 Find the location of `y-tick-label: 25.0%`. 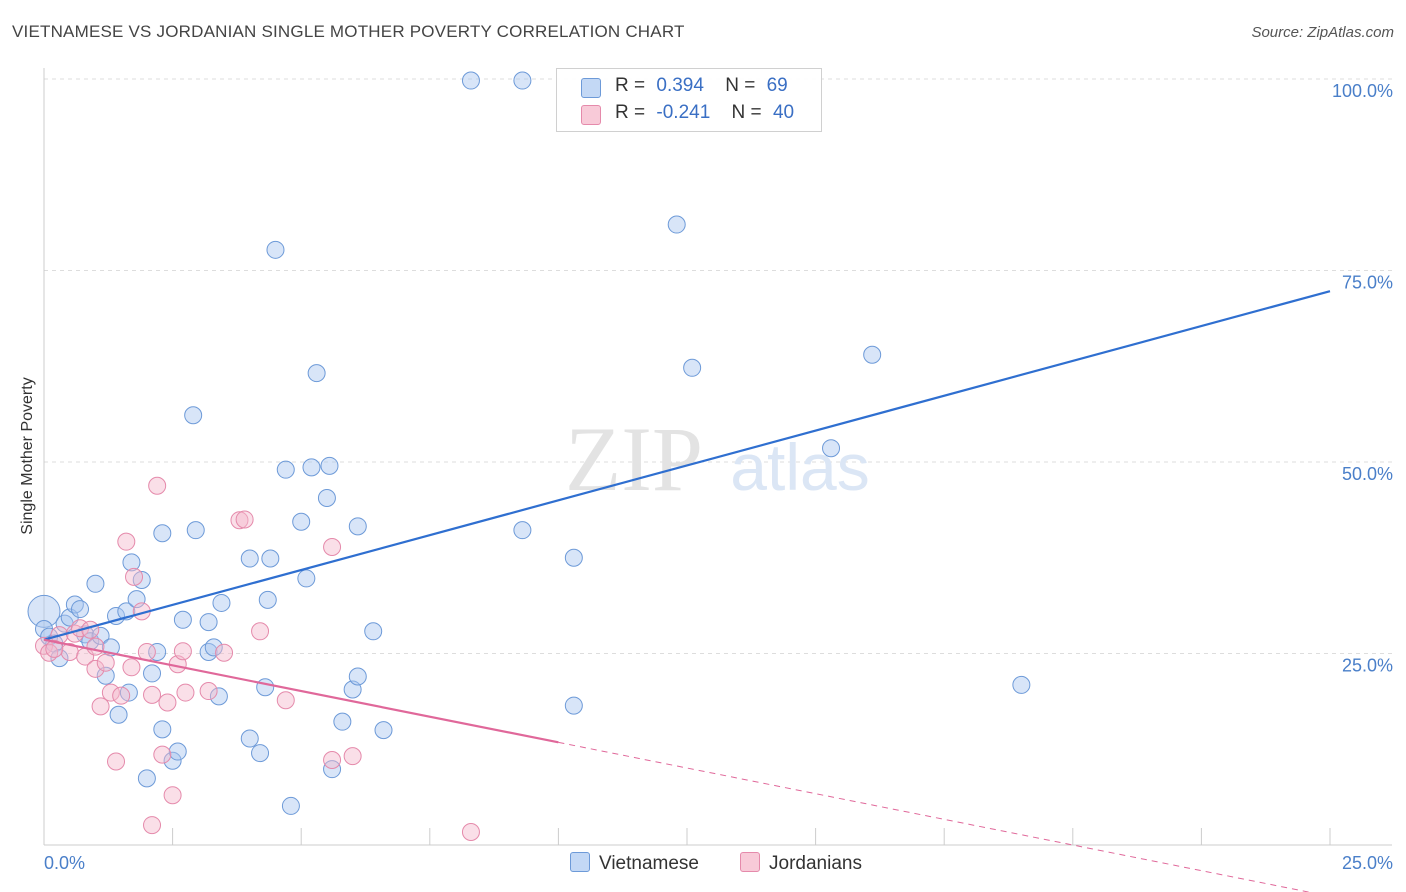

y-tick-label: 25.0% is located at coordinates (1367, 666).